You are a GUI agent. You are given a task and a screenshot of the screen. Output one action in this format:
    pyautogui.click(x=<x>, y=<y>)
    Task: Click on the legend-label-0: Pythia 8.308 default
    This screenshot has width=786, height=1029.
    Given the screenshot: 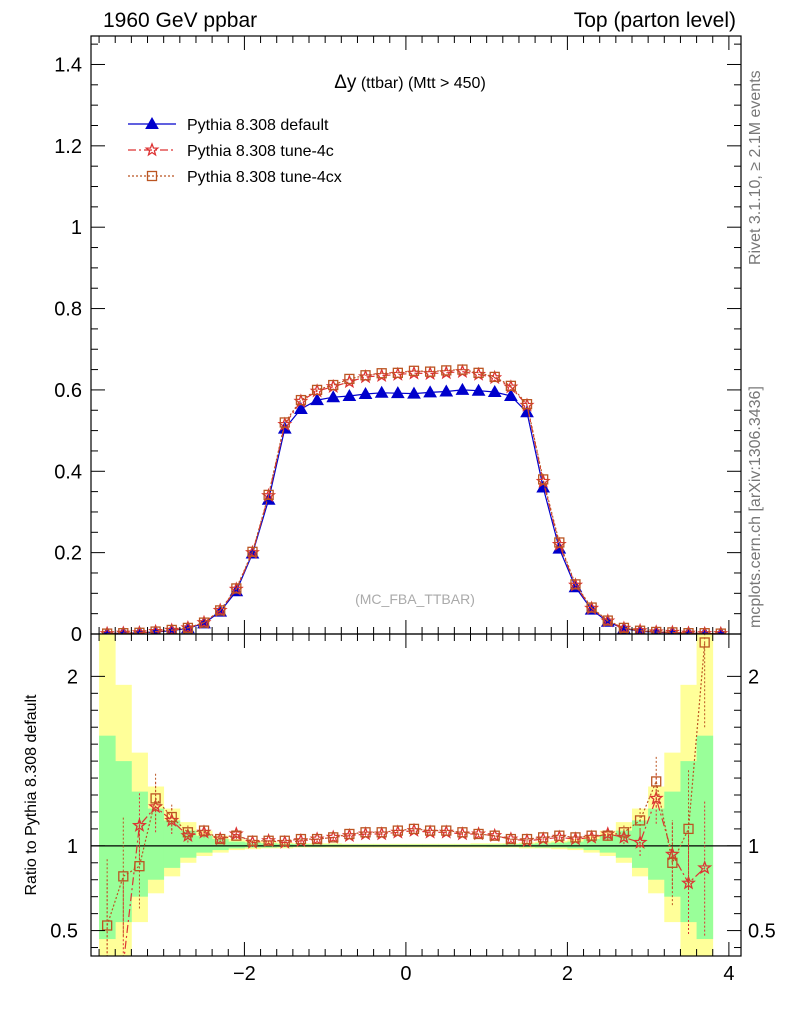 What is the action you would take?
    pyautogui.click(x=258, y=125)
    